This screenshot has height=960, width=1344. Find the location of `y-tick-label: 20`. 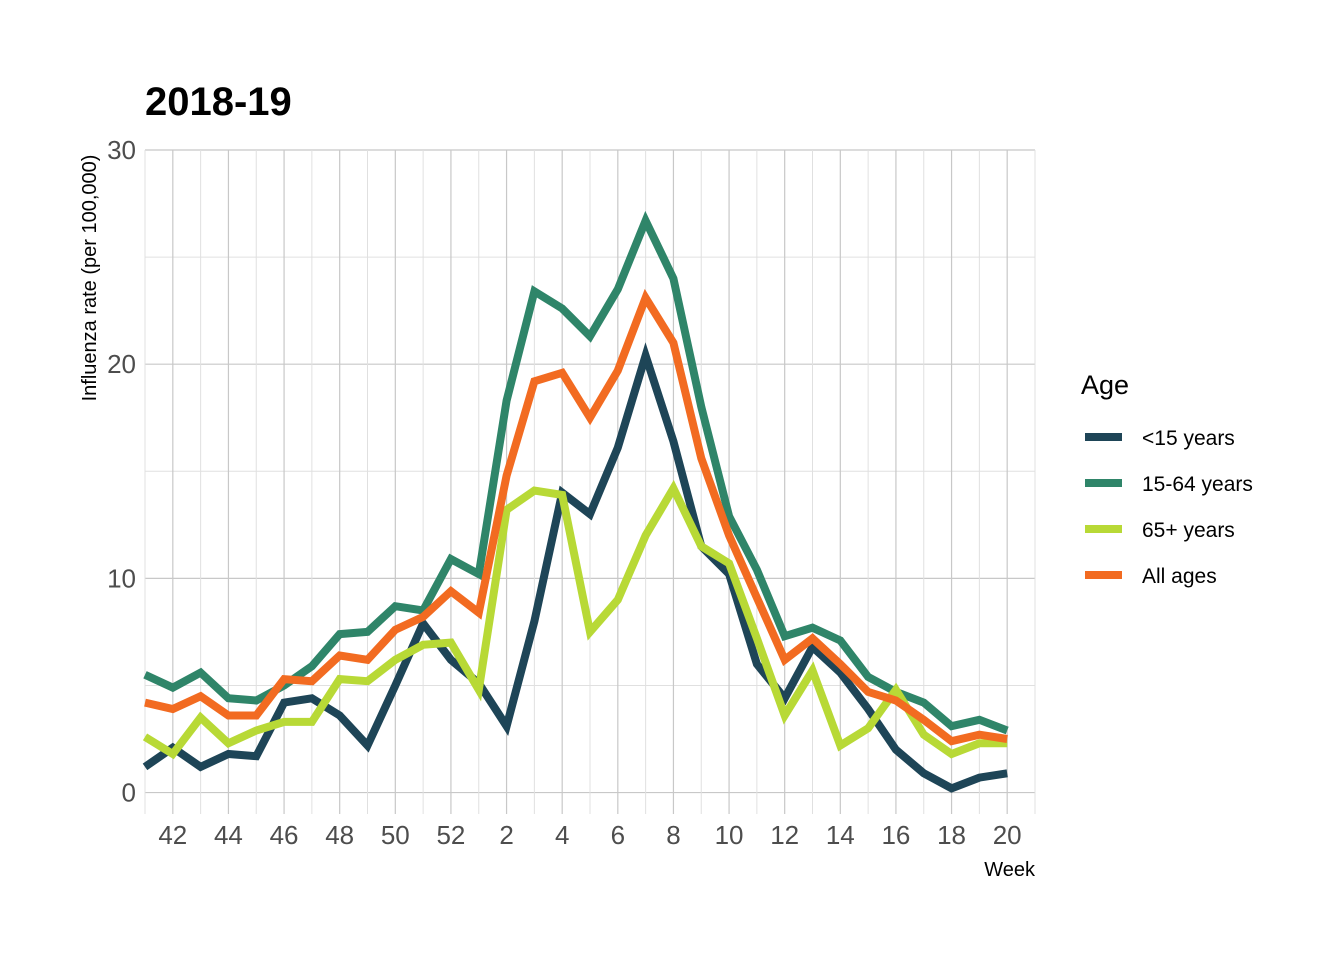

y-tick-label: 20 is located at coordinates (121, 364).